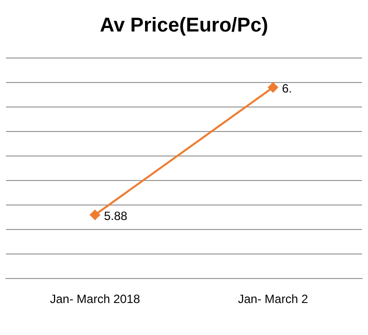 Image resolution: width=368 pixels, height=335 pixels. What do you see at coordinates (116, 216) in the screenshot?
I see `data-label: 5.88` at bounding box center [116, 216].